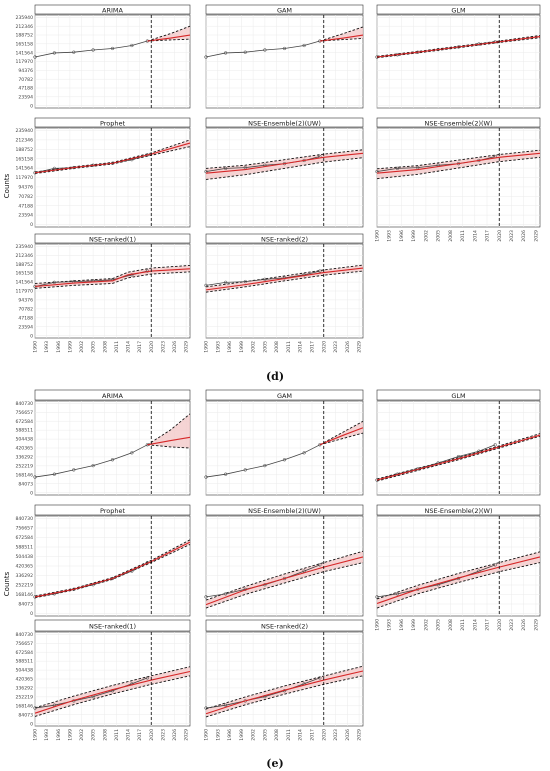 The width and height of the screenshot is (550, 771). I want to click on y-axis-label-e: Counts, so click(7, 583).